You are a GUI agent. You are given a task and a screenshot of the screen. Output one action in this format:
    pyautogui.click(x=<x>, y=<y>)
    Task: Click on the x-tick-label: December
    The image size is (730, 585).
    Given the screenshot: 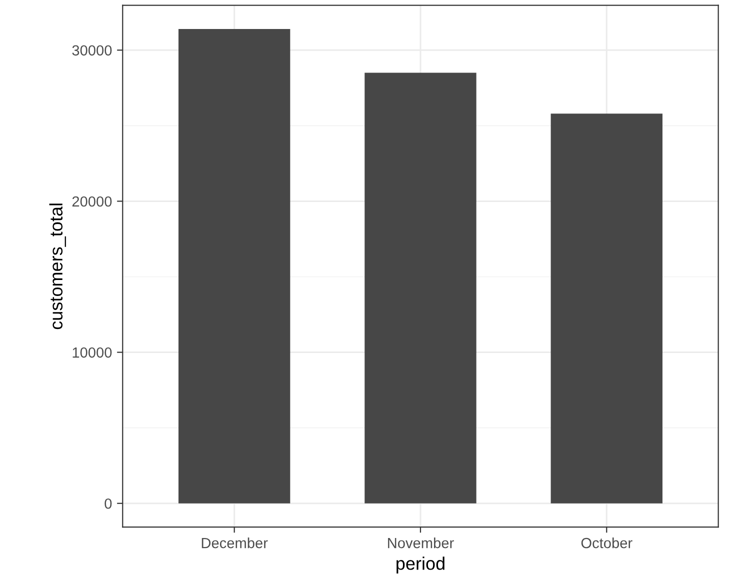 What is the action you would take?
    pyautogui.click(x=235, y=543)
    